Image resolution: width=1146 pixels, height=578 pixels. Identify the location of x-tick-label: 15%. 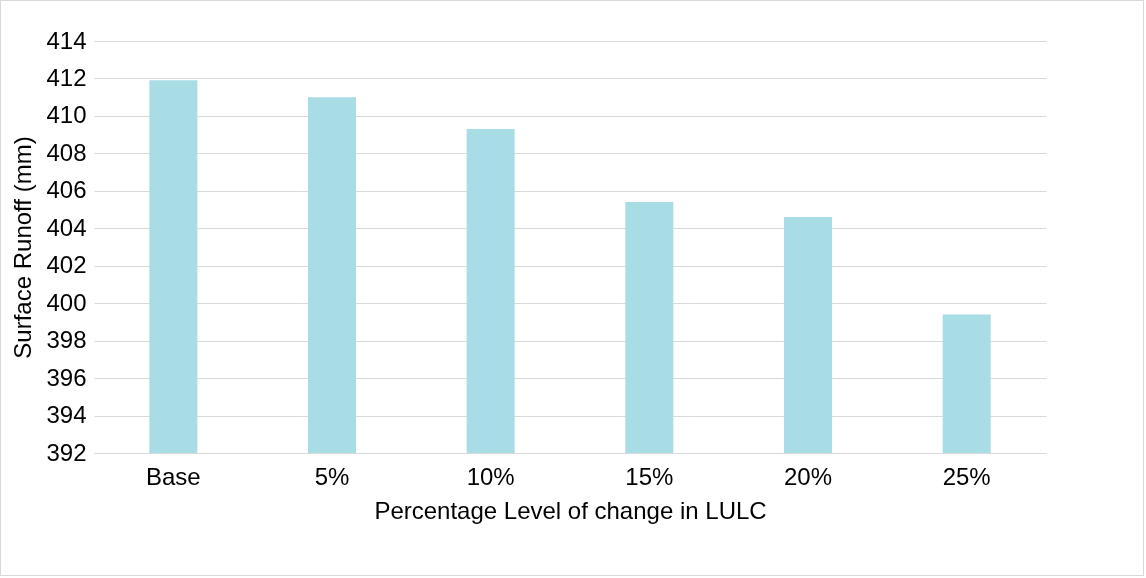
(649, 476).